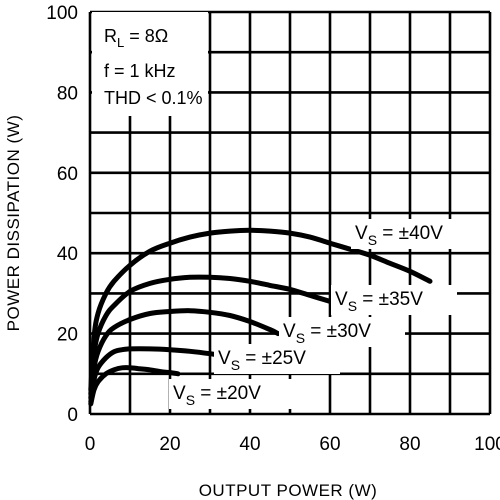 The height and width of the screenshot is (500, 500). Describe the element at coordinates (169, 444) in the screenshot. I see `x-tick-label: 20` at that location.